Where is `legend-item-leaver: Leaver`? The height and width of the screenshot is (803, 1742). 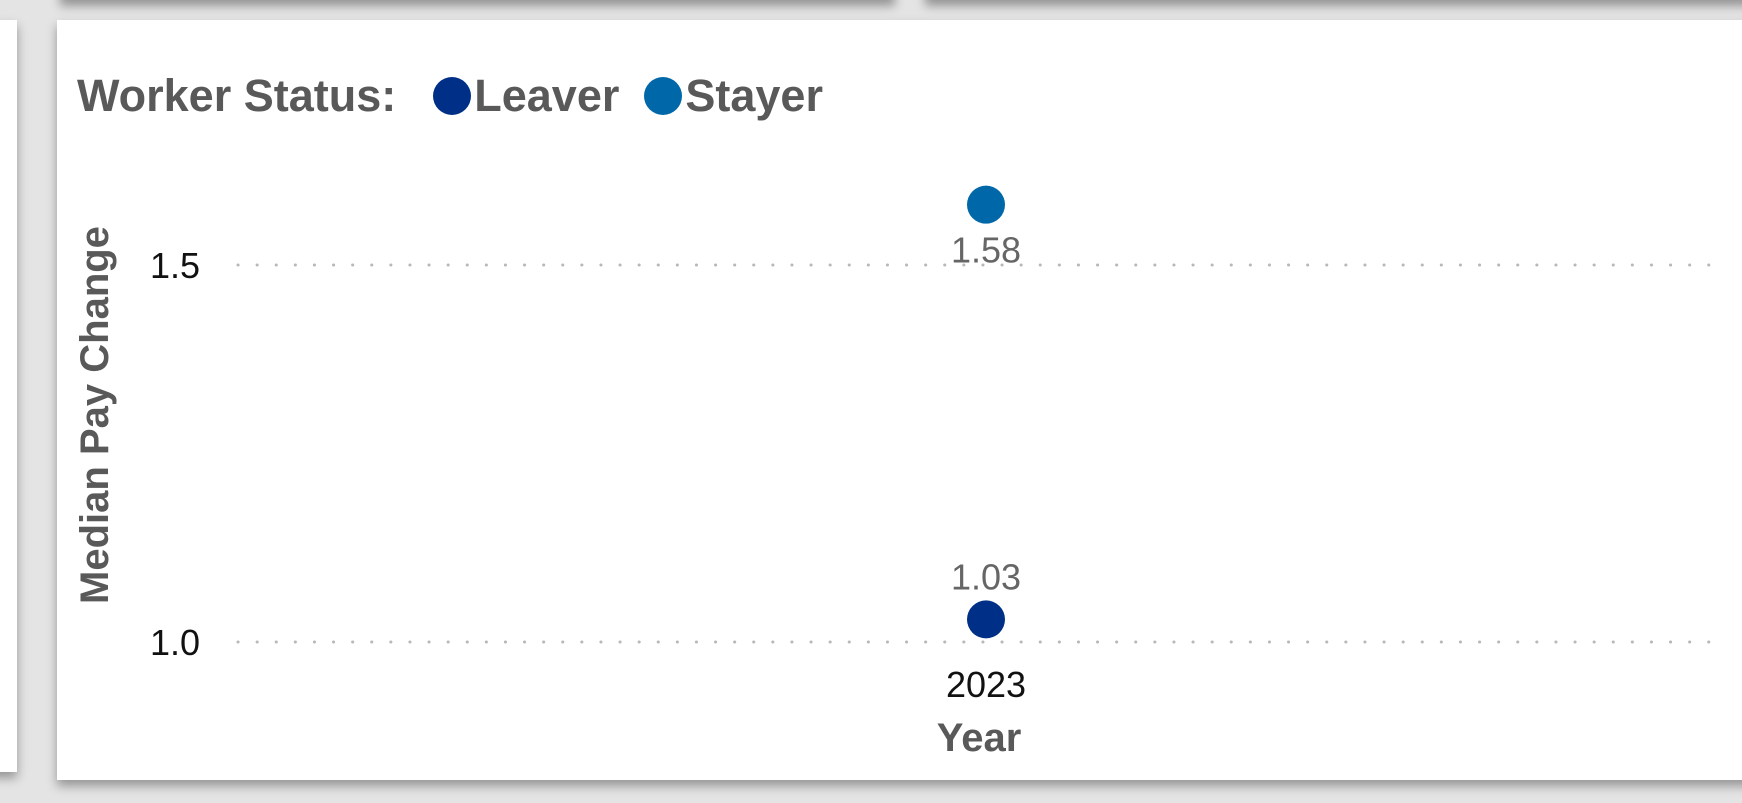
legend-item-leaver: Leaver is located at coordinates (526, 96).